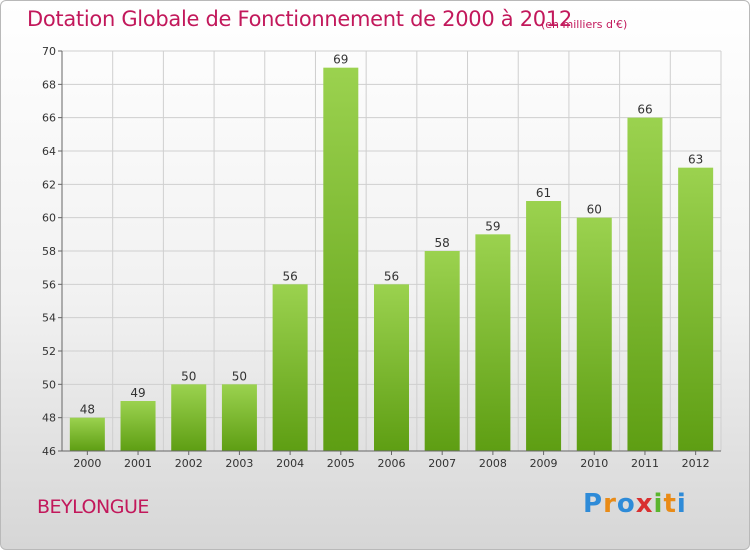  Describe the element at coordinates (239, 376) in the screenshot. I see `value-label-2003: 50` at that location.